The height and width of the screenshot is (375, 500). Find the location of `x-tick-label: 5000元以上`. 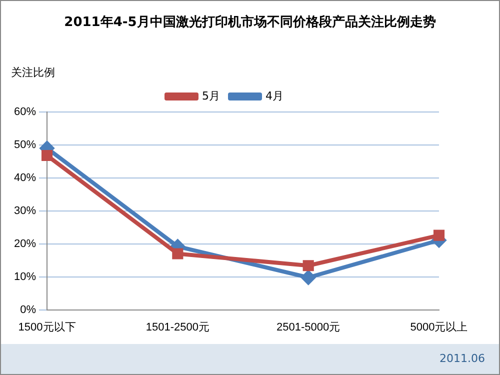

x-tick-label: 5000元以上 is located at coordinates (439, 327).